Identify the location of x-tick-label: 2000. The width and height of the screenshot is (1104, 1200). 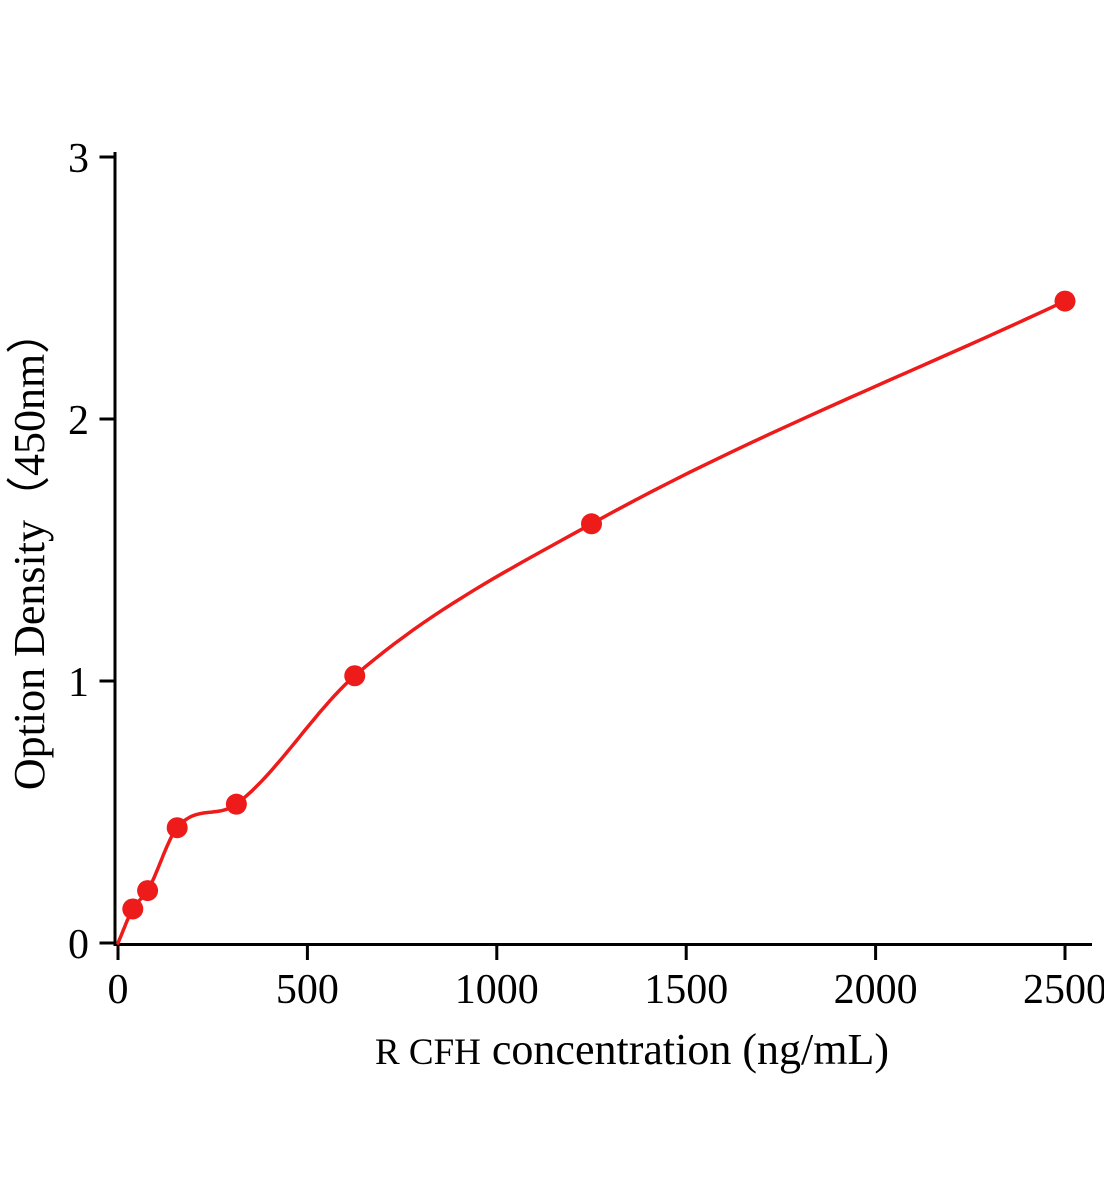
(876, 990).